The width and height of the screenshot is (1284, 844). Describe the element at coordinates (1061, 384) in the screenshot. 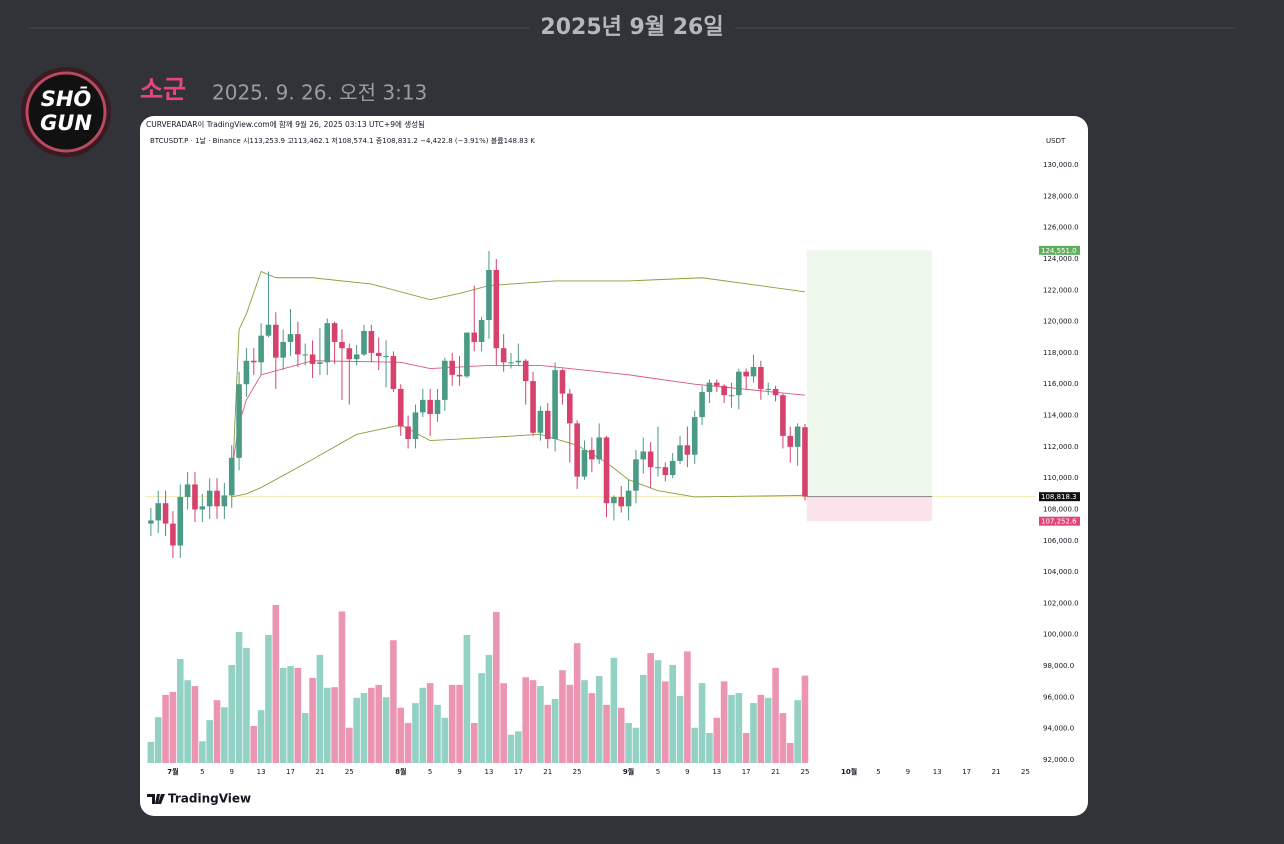

I see `y-tick-label: 116,000.0` at that location.